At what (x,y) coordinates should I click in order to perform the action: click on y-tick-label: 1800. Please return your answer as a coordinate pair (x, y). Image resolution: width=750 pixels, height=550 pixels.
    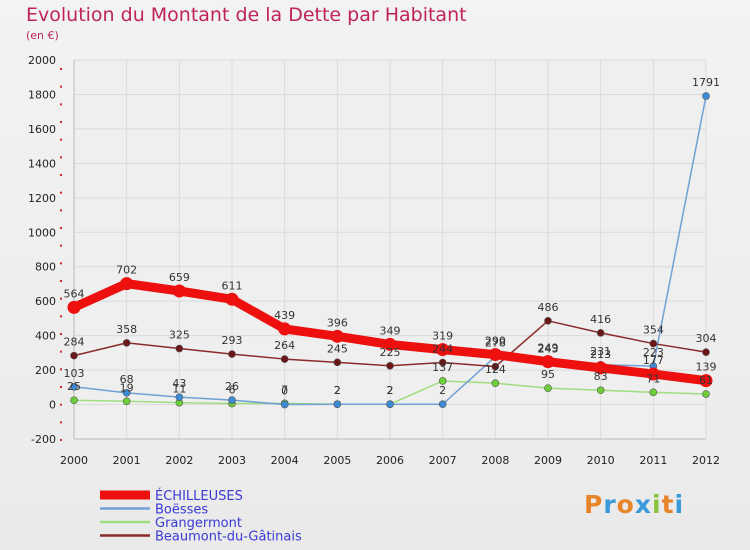
    Looking at the image, I should click on (42, 94).